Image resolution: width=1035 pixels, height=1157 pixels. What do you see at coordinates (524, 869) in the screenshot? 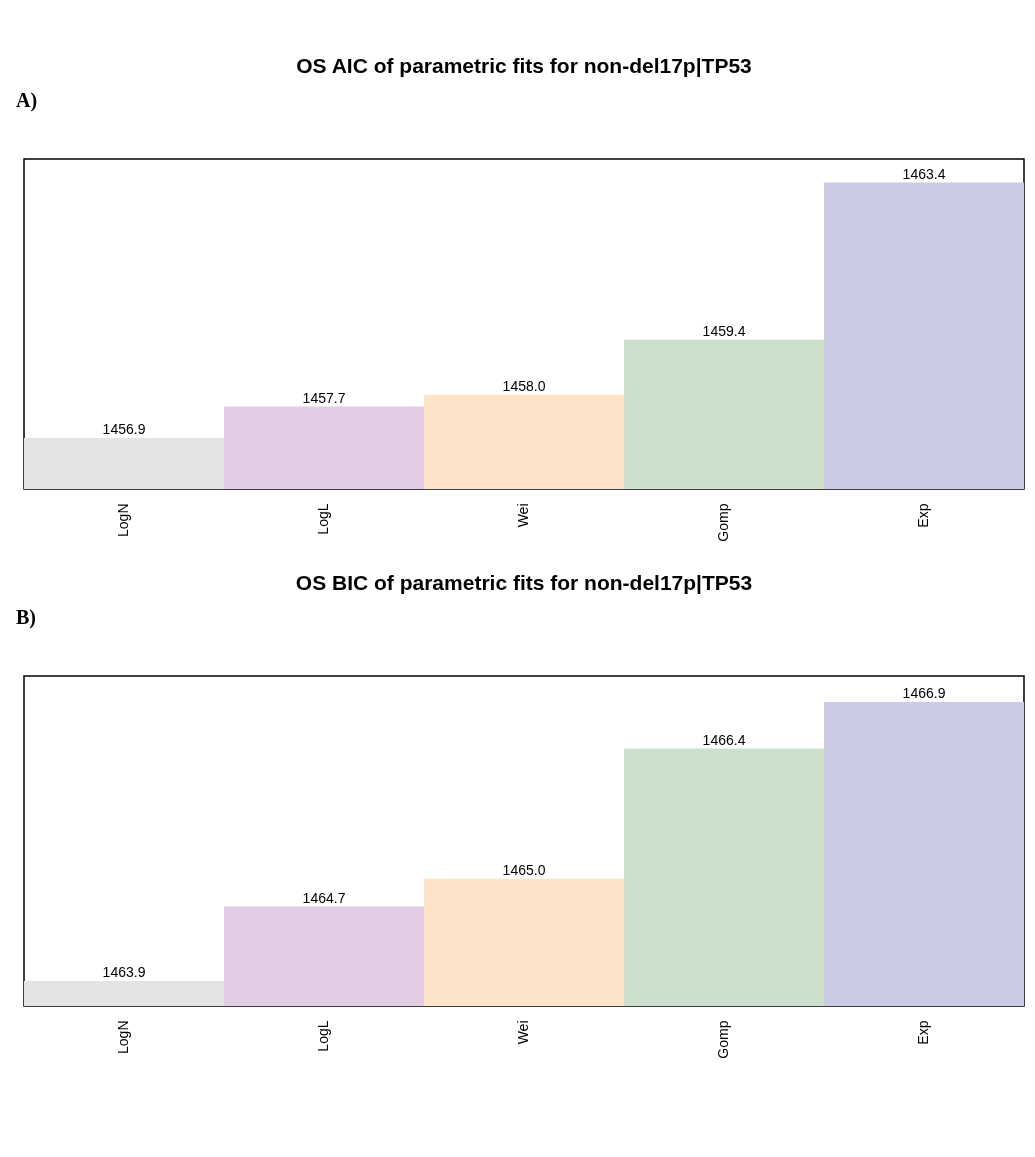
I see `data-label: 1465.0` at bounding box center [524, 869].